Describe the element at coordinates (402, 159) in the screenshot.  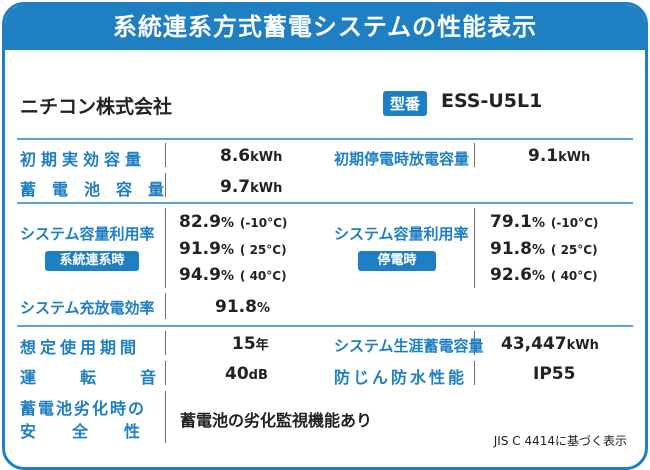
I see `outage-capacity-label: 初期停電時放電容量` at that location.